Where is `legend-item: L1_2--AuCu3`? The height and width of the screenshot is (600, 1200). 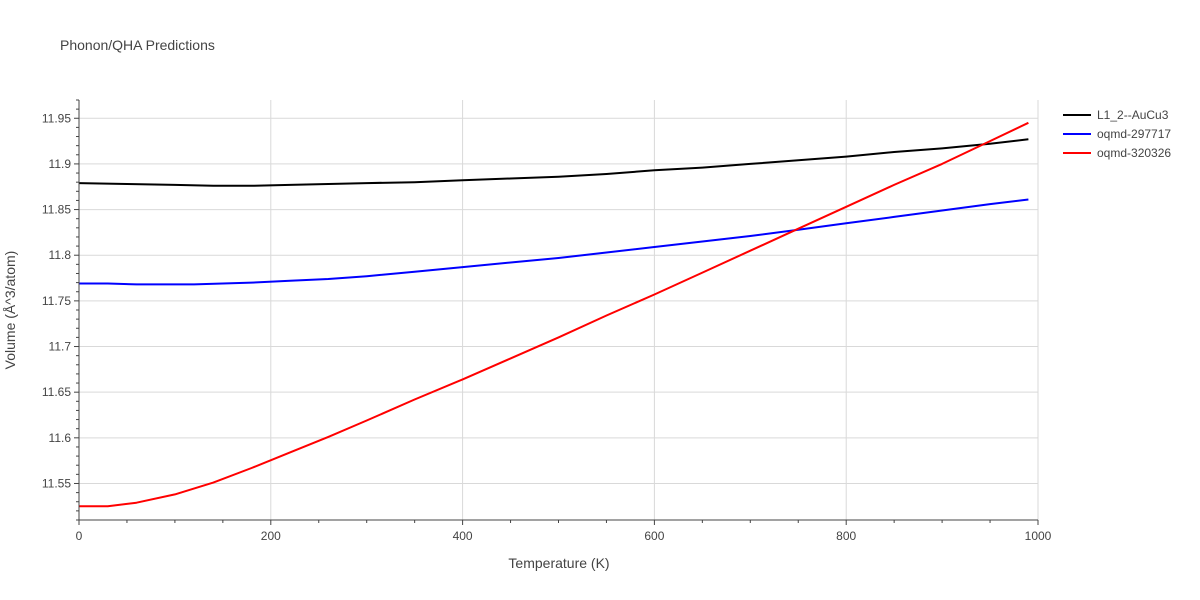 legend-item: L1_2--AuCu3 is located at coordinates (1116, 115).